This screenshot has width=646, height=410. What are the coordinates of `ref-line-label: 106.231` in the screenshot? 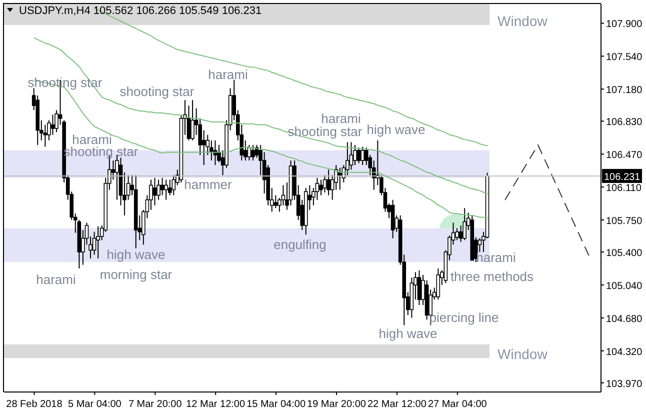 It's located at (622, 177).